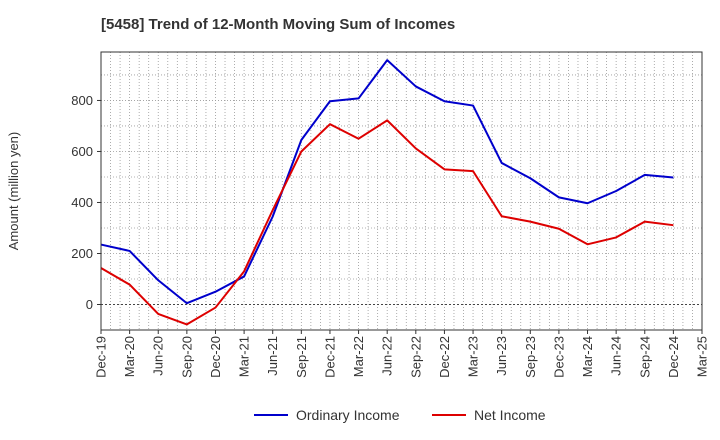 The height and width of the screenshot is (440, 720). I want to click on x-tick-label: Mar-22, so click(358, 356).